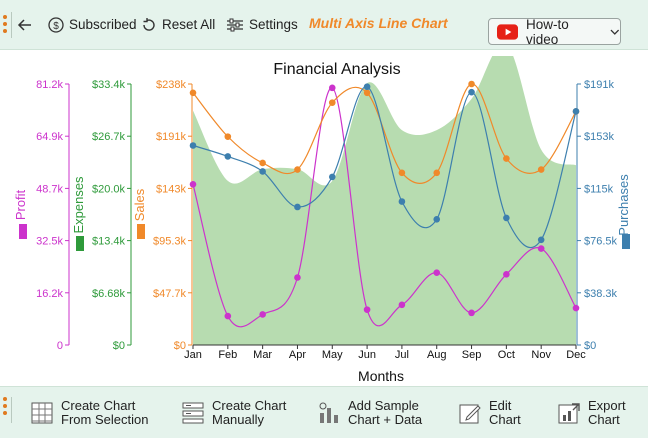  I want to click on chart-type-title: Multi Axis Line Chart, so click(378, 23).